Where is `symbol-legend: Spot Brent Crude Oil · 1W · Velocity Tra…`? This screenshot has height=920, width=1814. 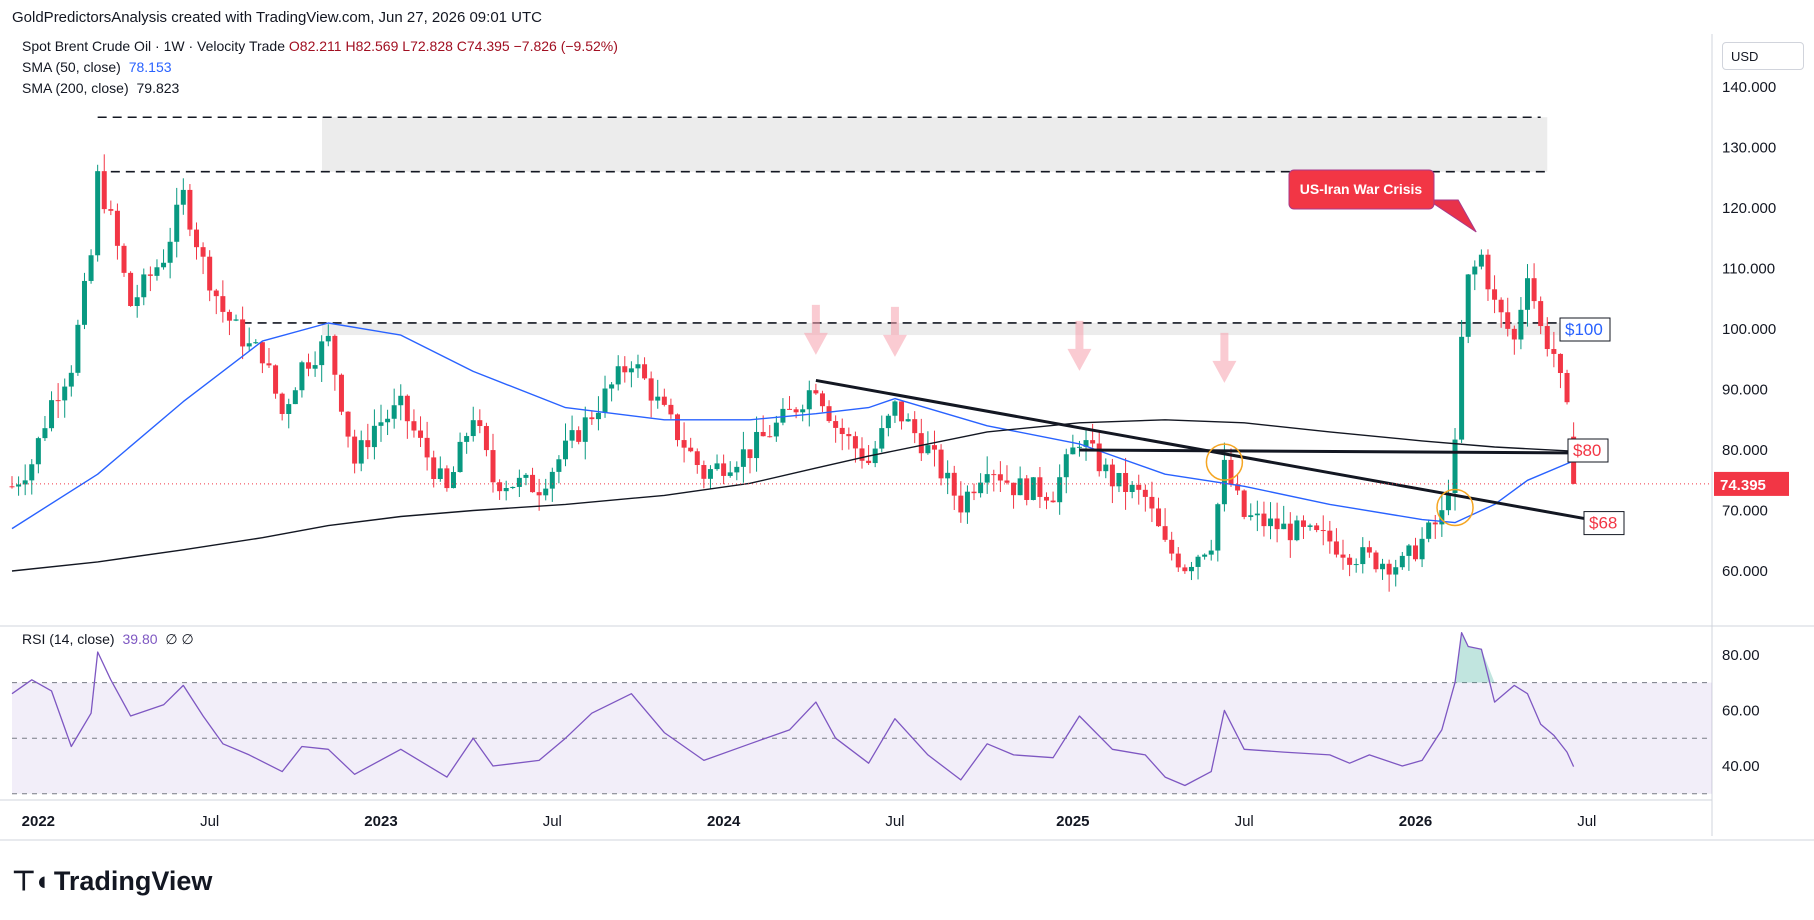
symbol-legend: Spot Brent Crude Oil · 1W · Velocity Tra… is located at coordinates (320, 46).